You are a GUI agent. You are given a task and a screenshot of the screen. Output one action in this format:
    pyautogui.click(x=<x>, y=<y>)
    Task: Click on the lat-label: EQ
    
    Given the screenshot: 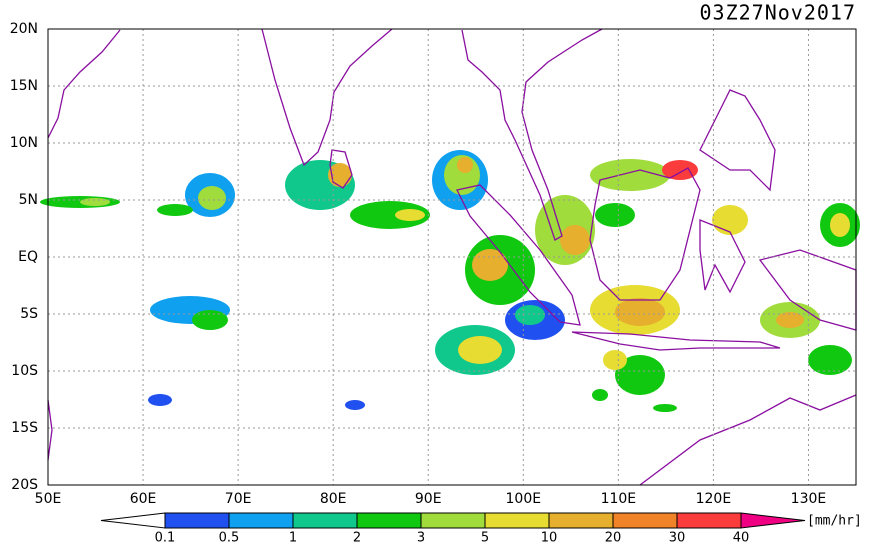 What is the action you would take?
    pyautogui.click(x=28, y=257)
    